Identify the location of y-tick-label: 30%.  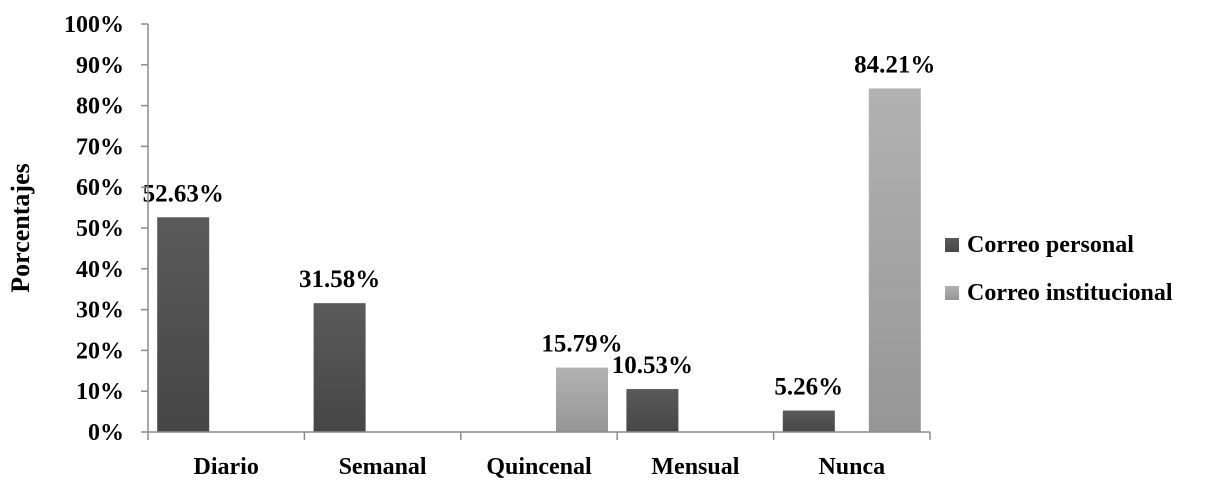
(100, 311).